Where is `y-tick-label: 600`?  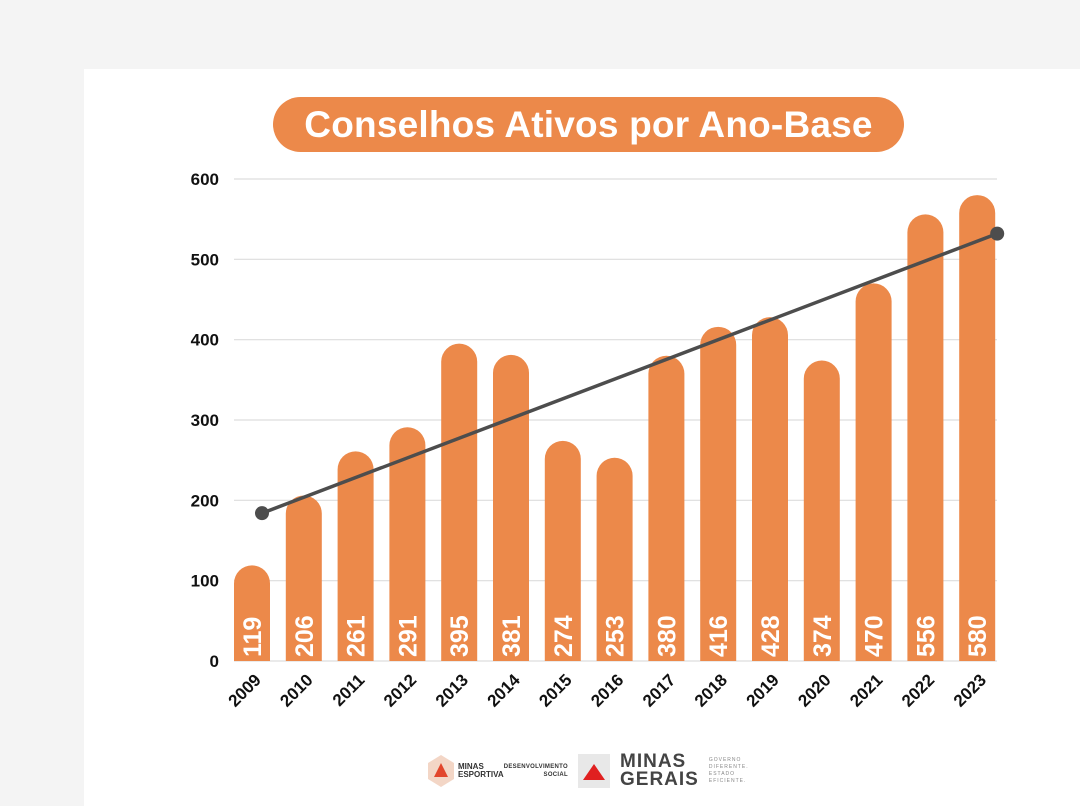
y-tick-label: 600 is located at coordinates (205, 179).